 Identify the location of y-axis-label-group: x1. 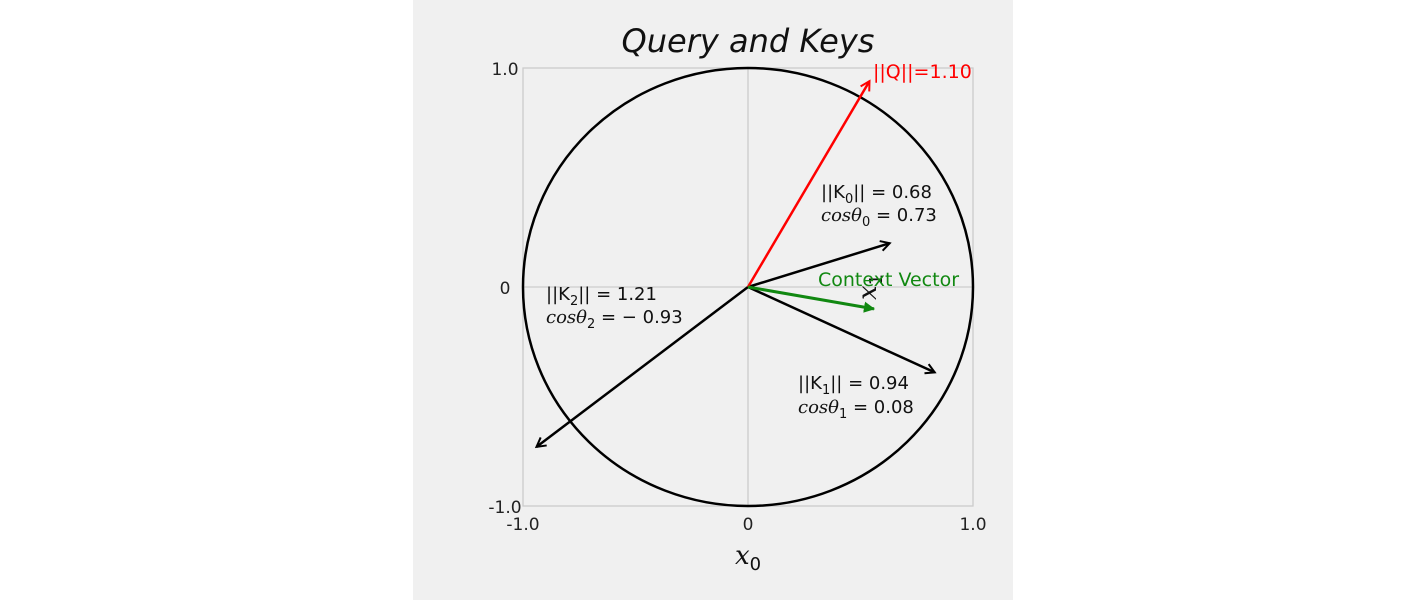
(870, 287).